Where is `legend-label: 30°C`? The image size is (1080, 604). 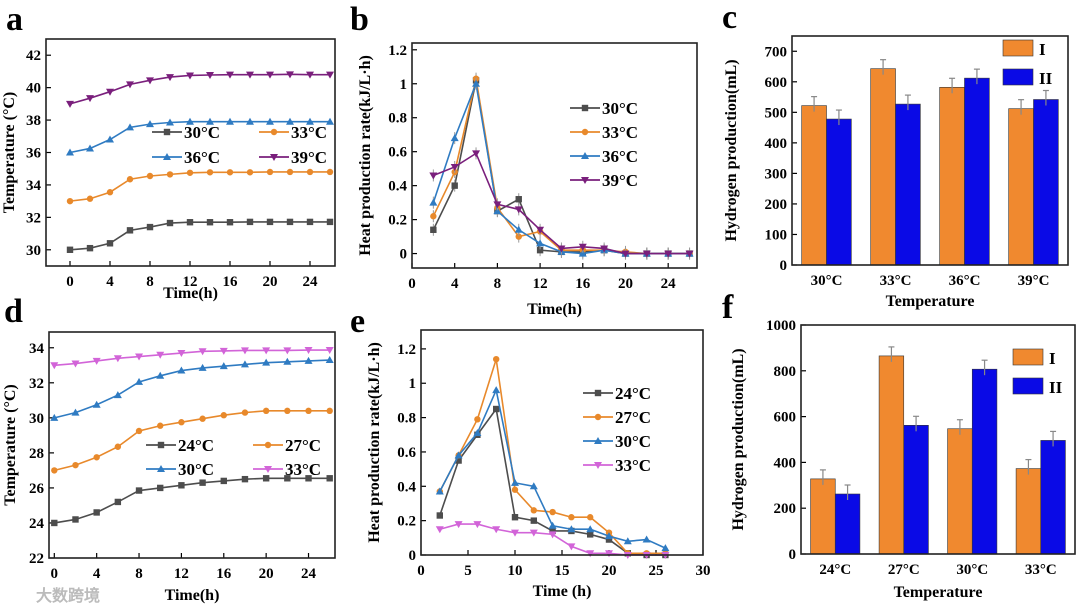
legend-label: 30°C is located at coordinates (202, 132).